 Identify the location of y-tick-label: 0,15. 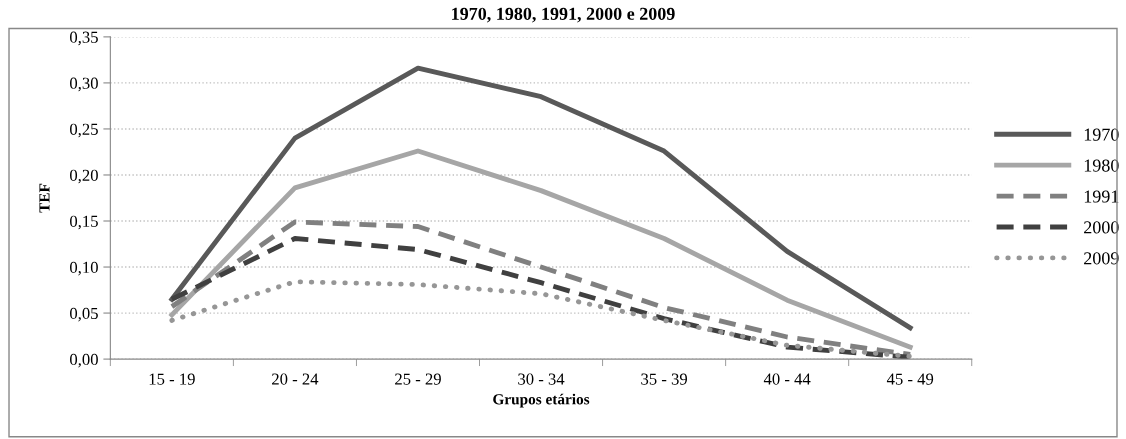
(84, 222).